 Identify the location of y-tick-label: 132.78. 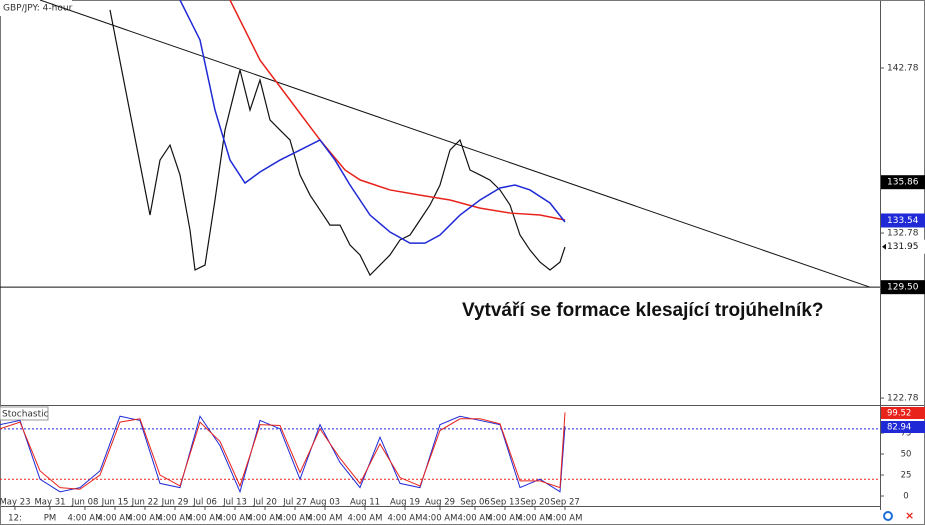
(903, 234).